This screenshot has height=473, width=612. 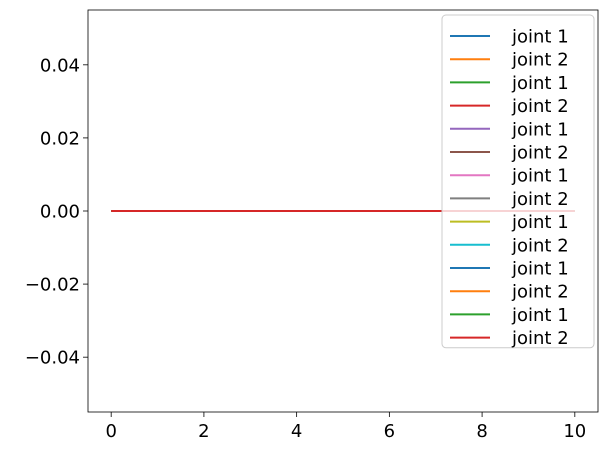 I want to click on legend-label-5: joint 1, so click(x=540, y=129).